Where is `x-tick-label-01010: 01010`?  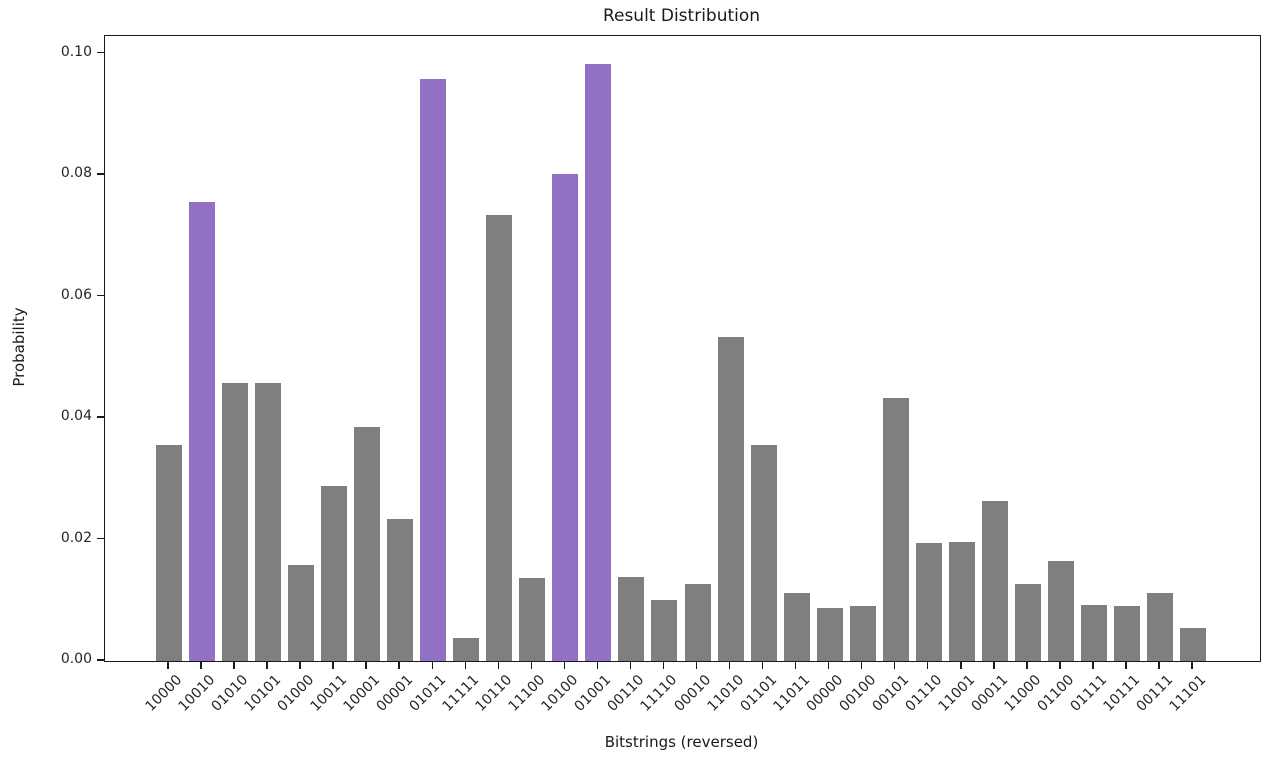
x-tick-label-01010: 01010 is located at coordinates (230, 693).